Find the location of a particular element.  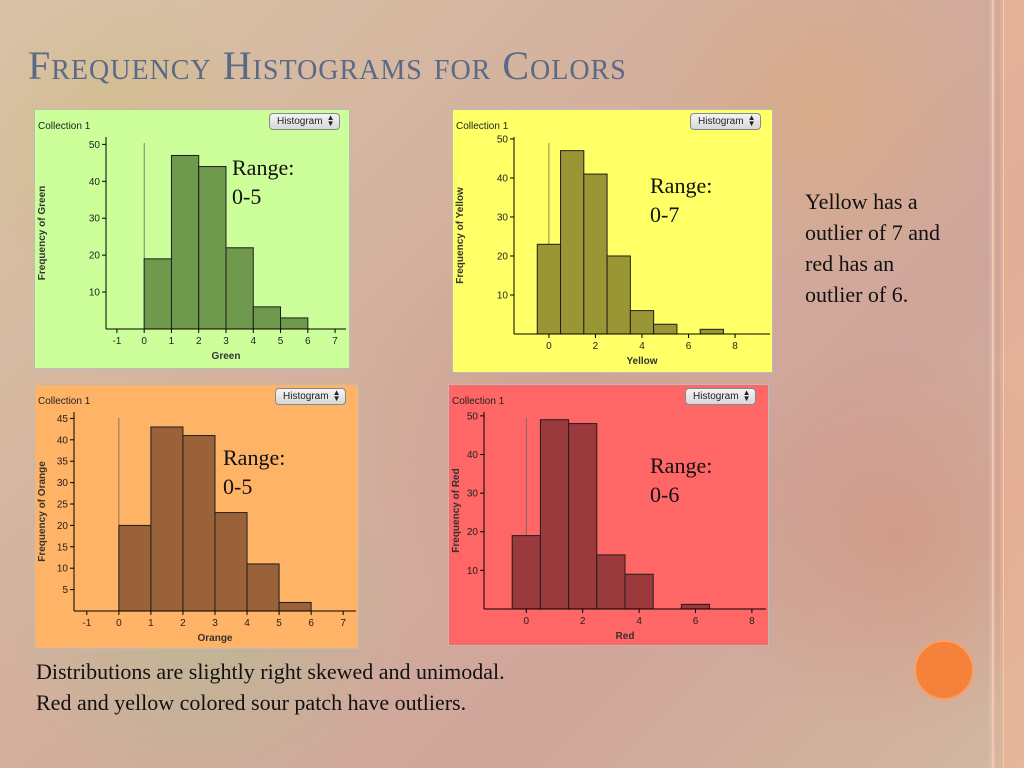

right-border-line-thin is located at coordinates (1003, 384).